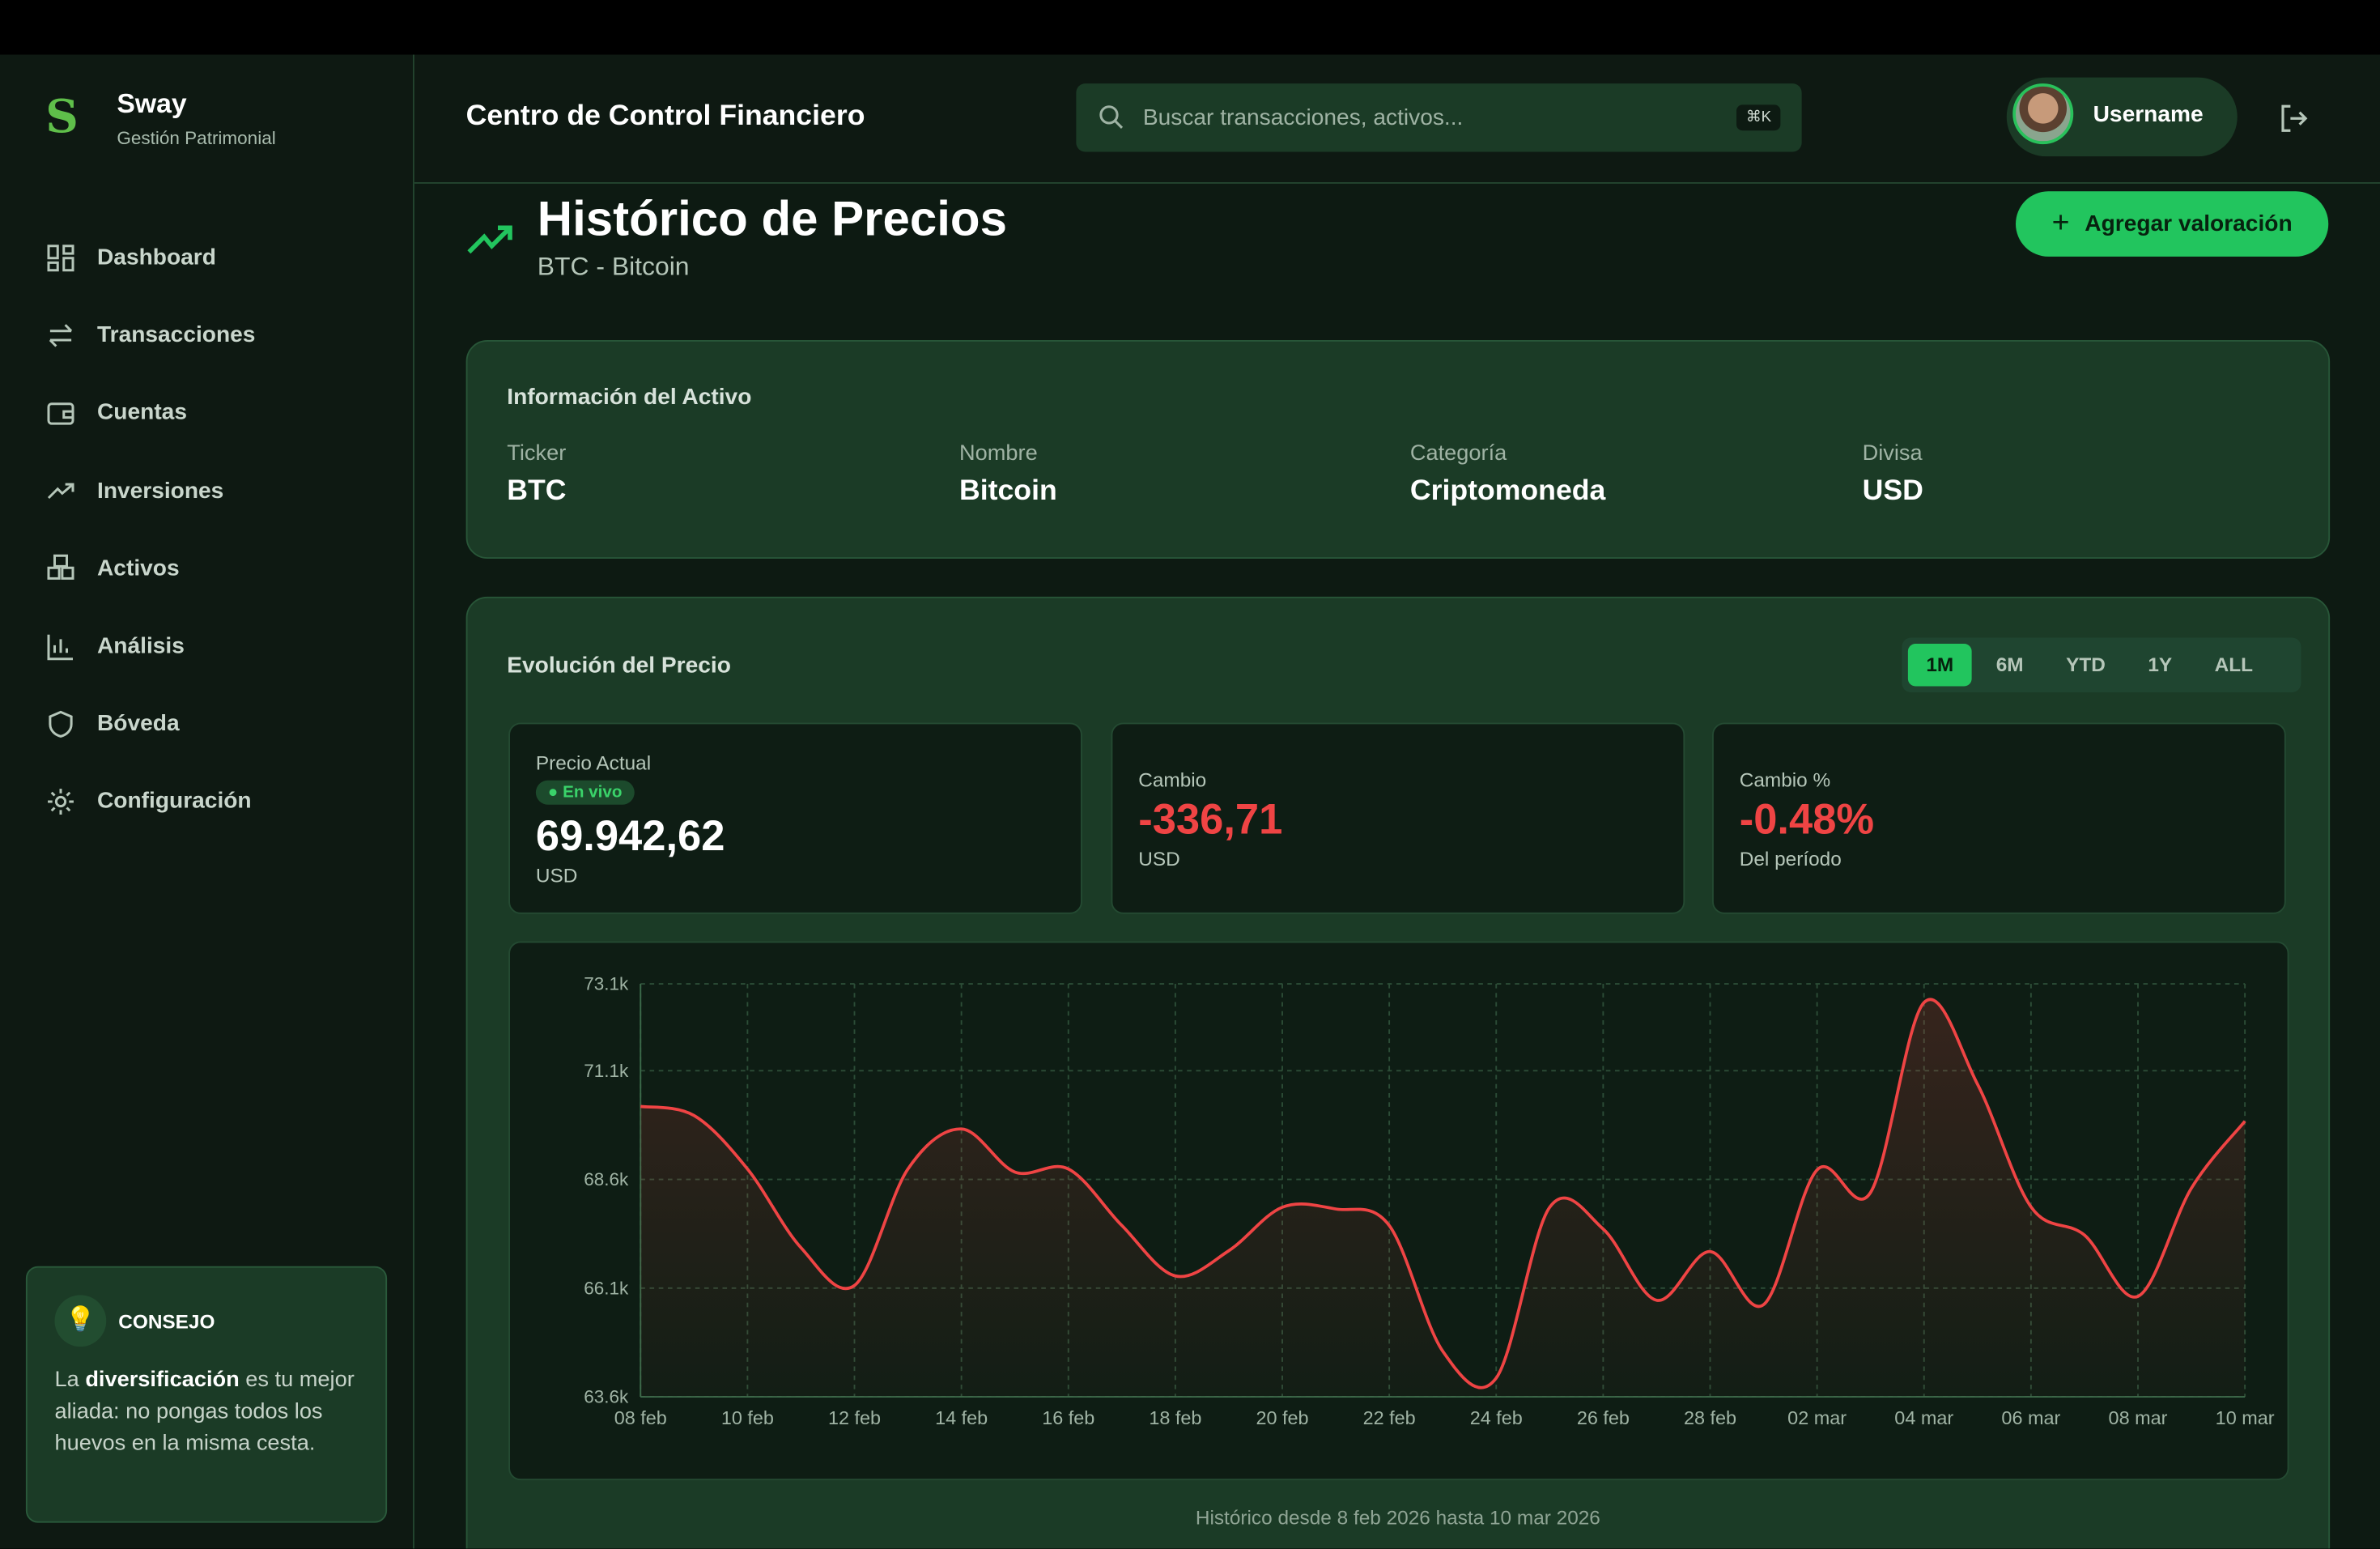  Describe the element at coordinates (1710, 1418) in the screenshot. I see `x-tick-label: 28 feb` at that location.